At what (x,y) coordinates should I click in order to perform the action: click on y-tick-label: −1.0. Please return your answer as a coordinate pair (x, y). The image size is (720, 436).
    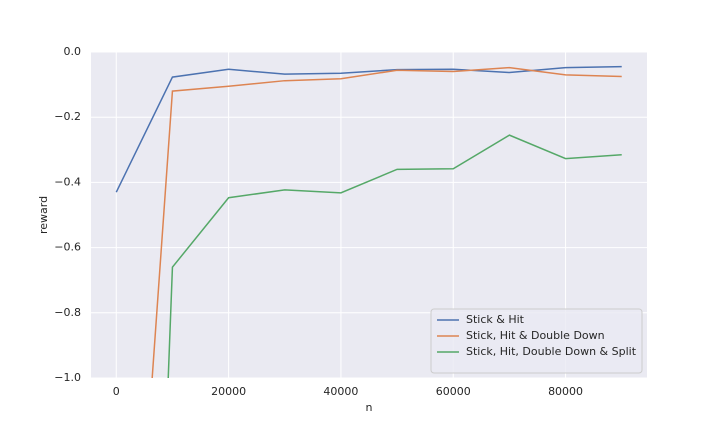
    Looking at the image, I should click on (67, 377).